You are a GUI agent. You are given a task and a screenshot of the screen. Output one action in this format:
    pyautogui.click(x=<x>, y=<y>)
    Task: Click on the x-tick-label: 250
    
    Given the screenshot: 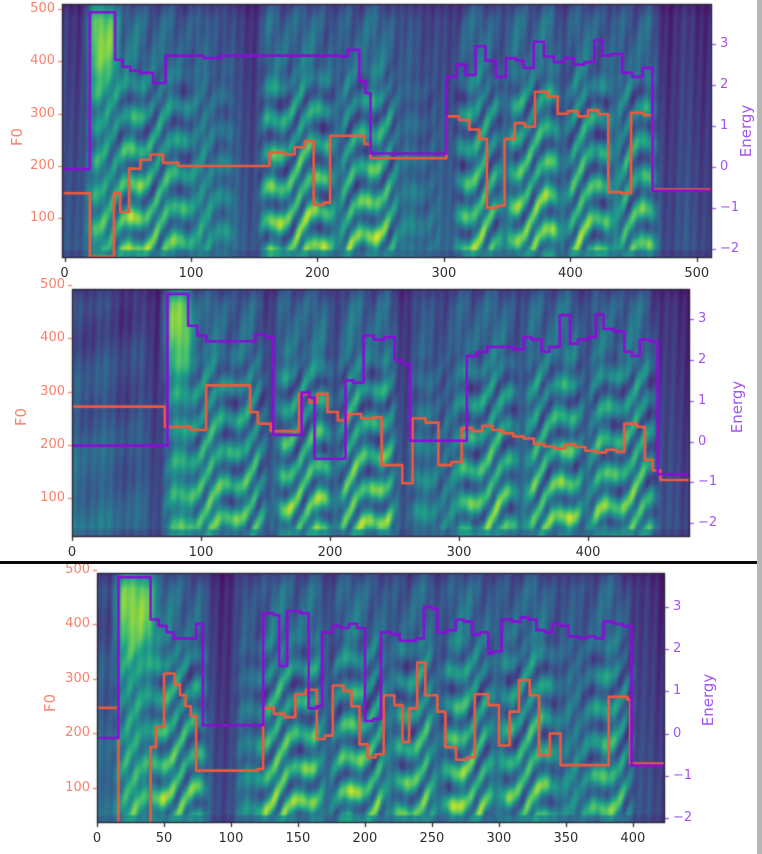 What is the action you would take?
    pyautogui.click(x=432, y=838)
    